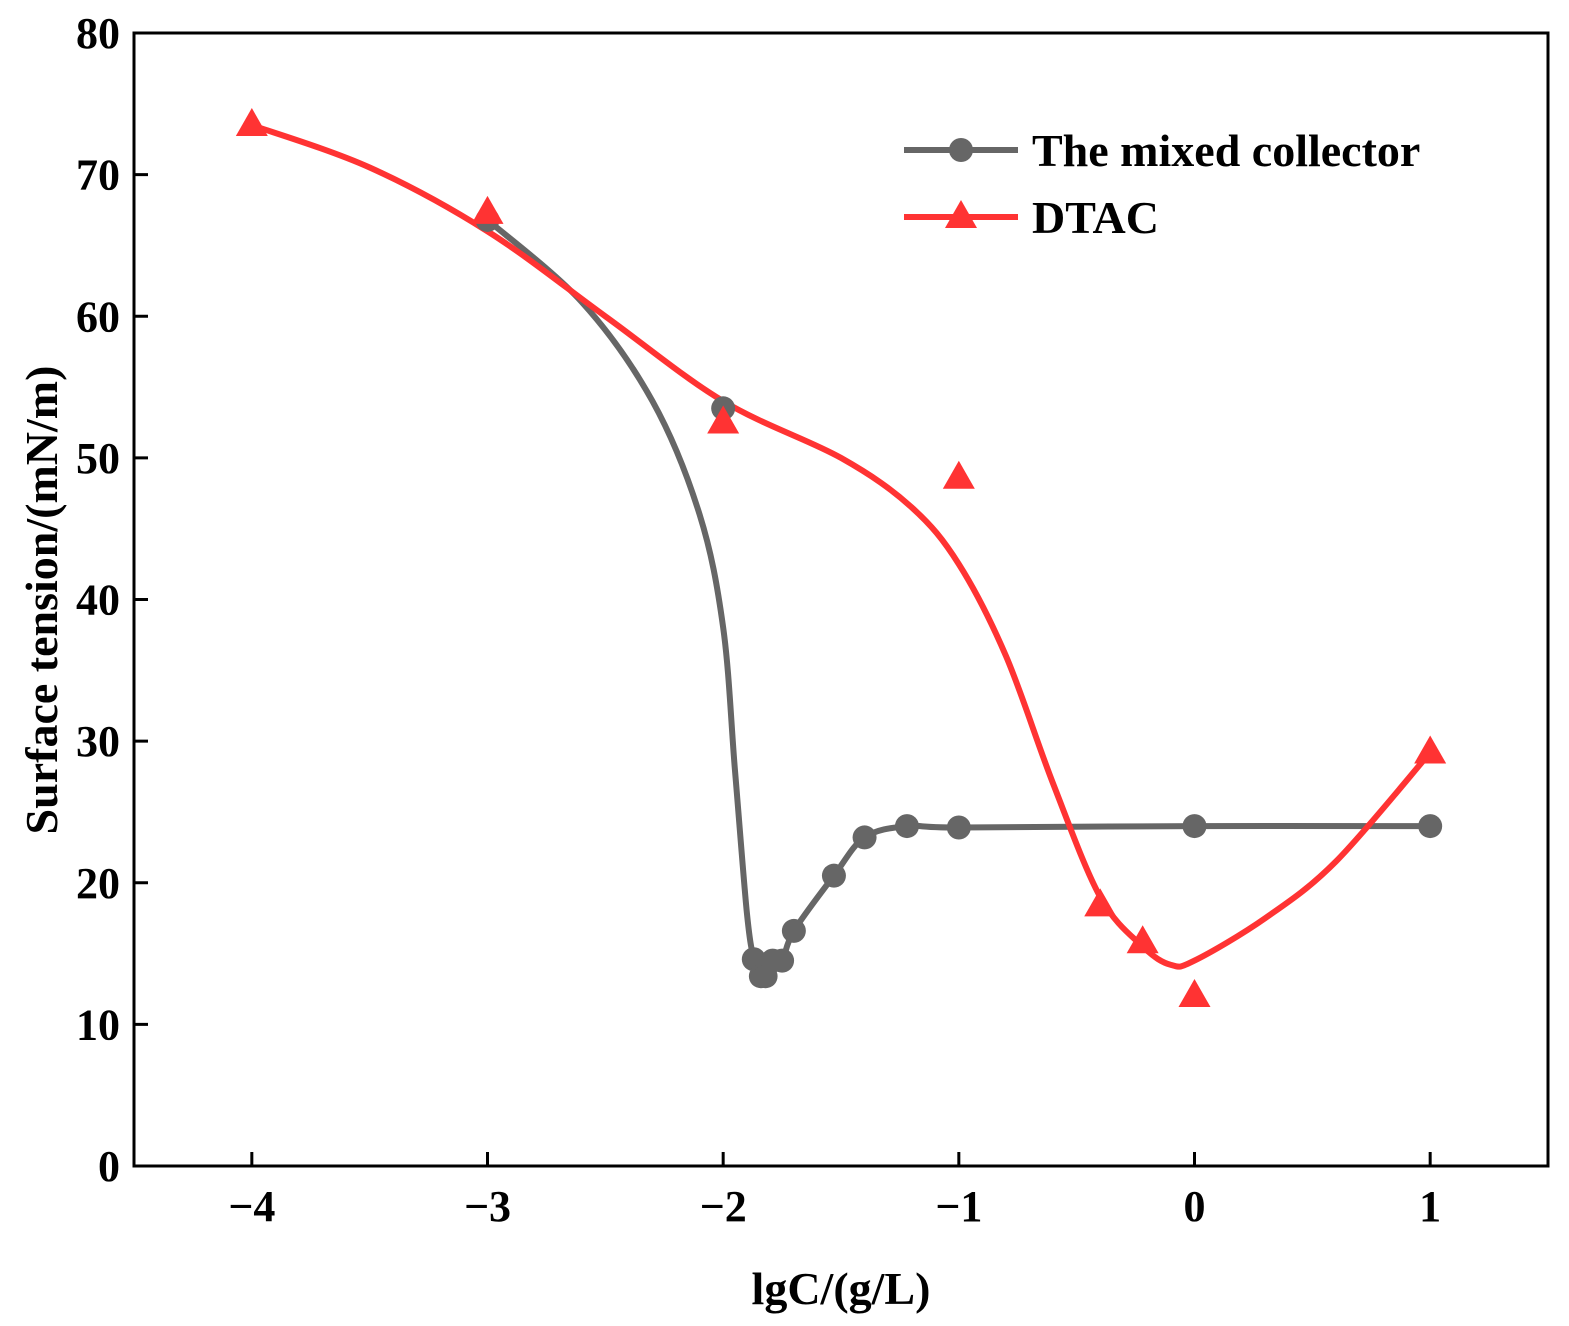 The image size is (1569, 1326). What do you see at coordinates (98, 458) in the screenshot?
I see `y-tick-label: 50` at bounding box center [98, 458].